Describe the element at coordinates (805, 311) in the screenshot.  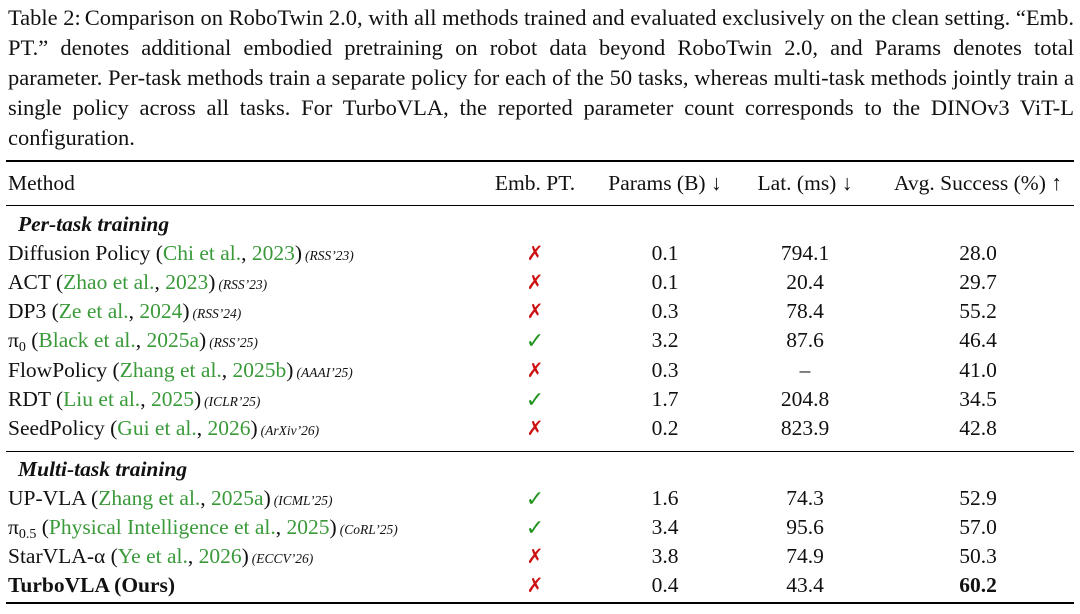
I see `latency-cell: 78.4` at that location.